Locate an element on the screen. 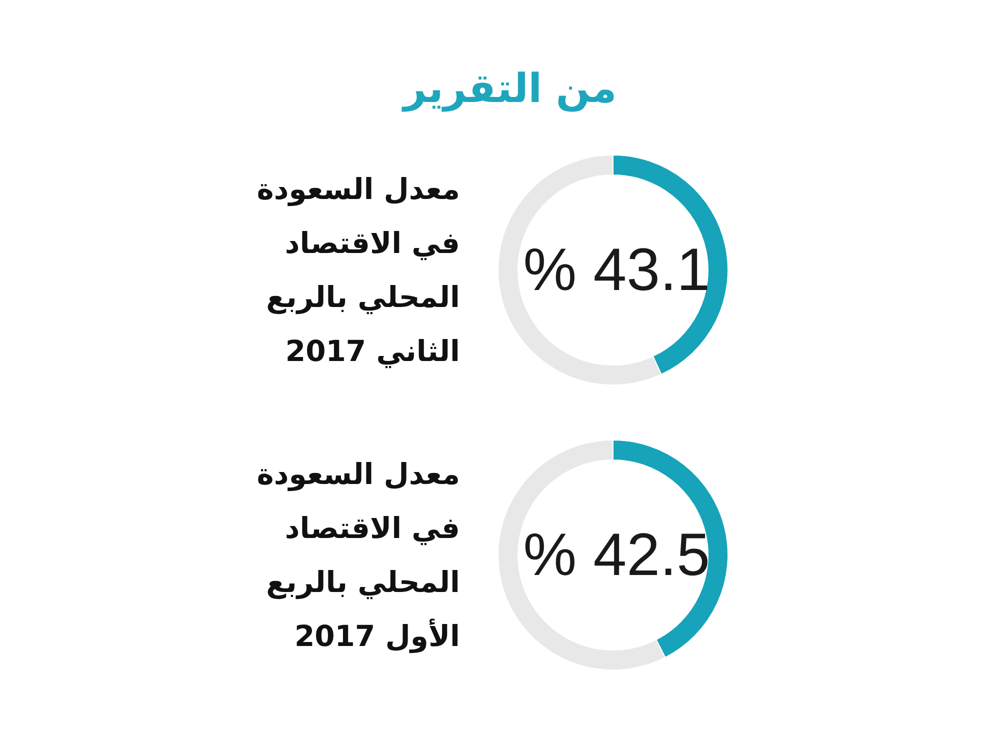 This screenshot has height=750, width=1000. data-label: % 42.5 is located at coordinates (616, 554).